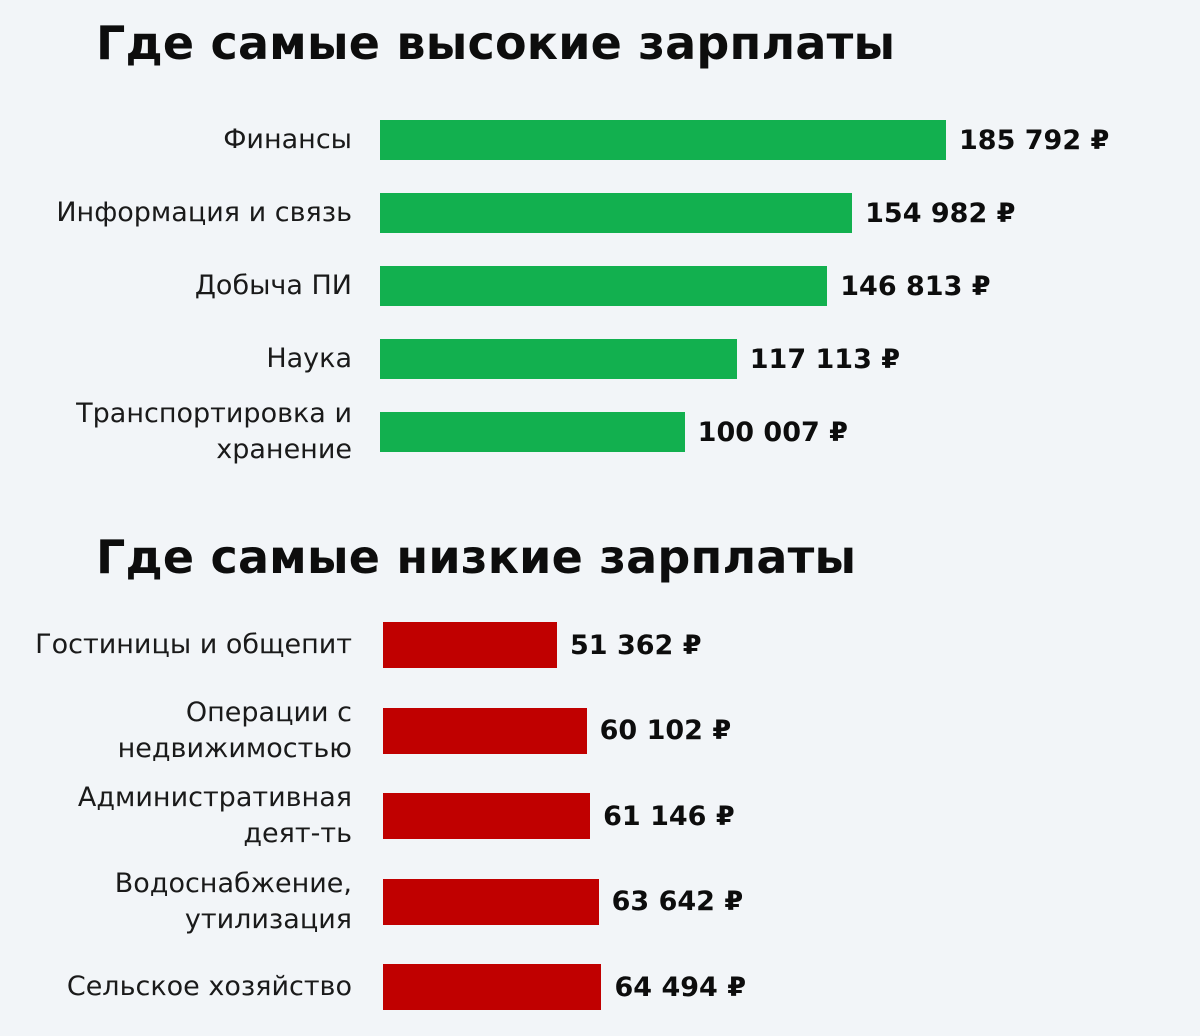 This screenshot has height=1036, width=1200. I want to click on category-label: Информация и связь, so click(204, 212).